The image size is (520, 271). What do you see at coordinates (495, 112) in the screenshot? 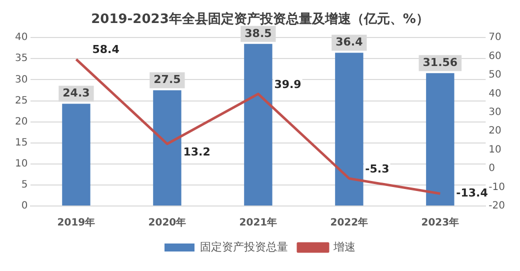
I see `y2-tick-label: 30` at bounding box center [495, 112].